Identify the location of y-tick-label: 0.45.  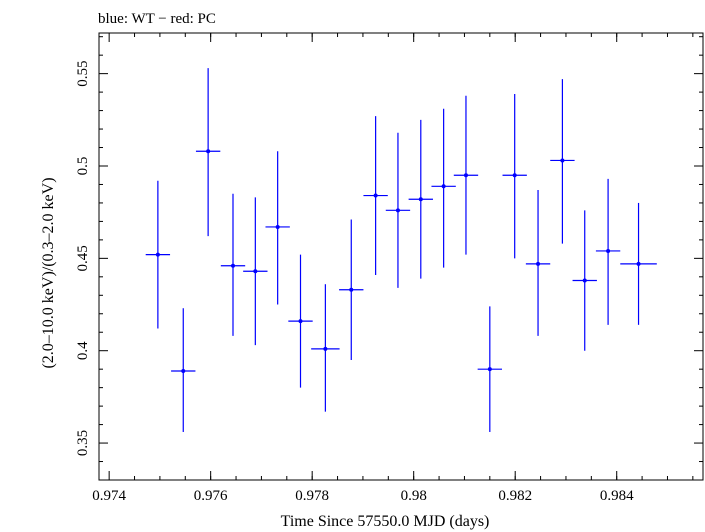
(83, 258).